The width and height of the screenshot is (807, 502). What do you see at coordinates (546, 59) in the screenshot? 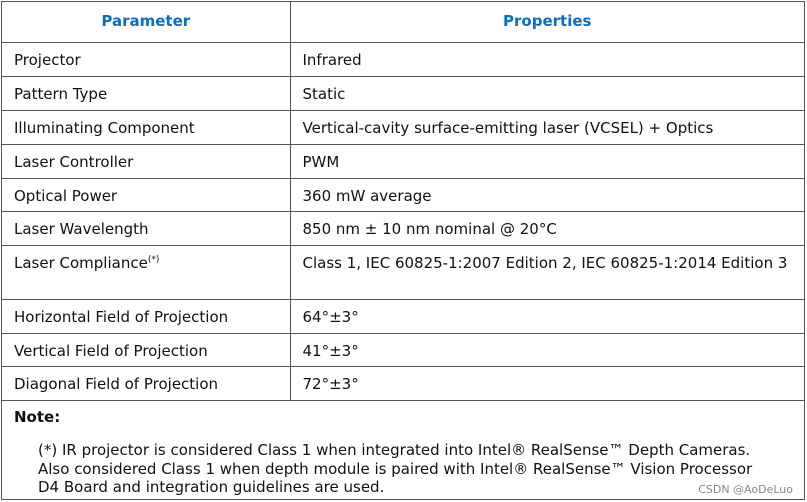
I see `properties-cell: Infrared` at bounding box center [546, 59].